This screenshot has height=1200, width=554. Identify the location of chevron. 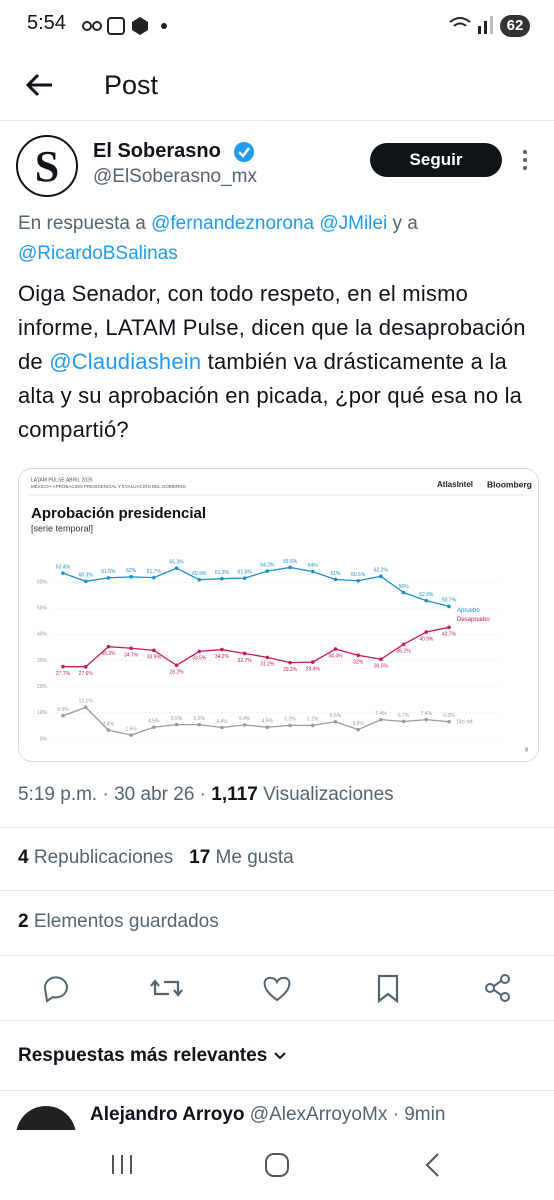
(279, 1056).